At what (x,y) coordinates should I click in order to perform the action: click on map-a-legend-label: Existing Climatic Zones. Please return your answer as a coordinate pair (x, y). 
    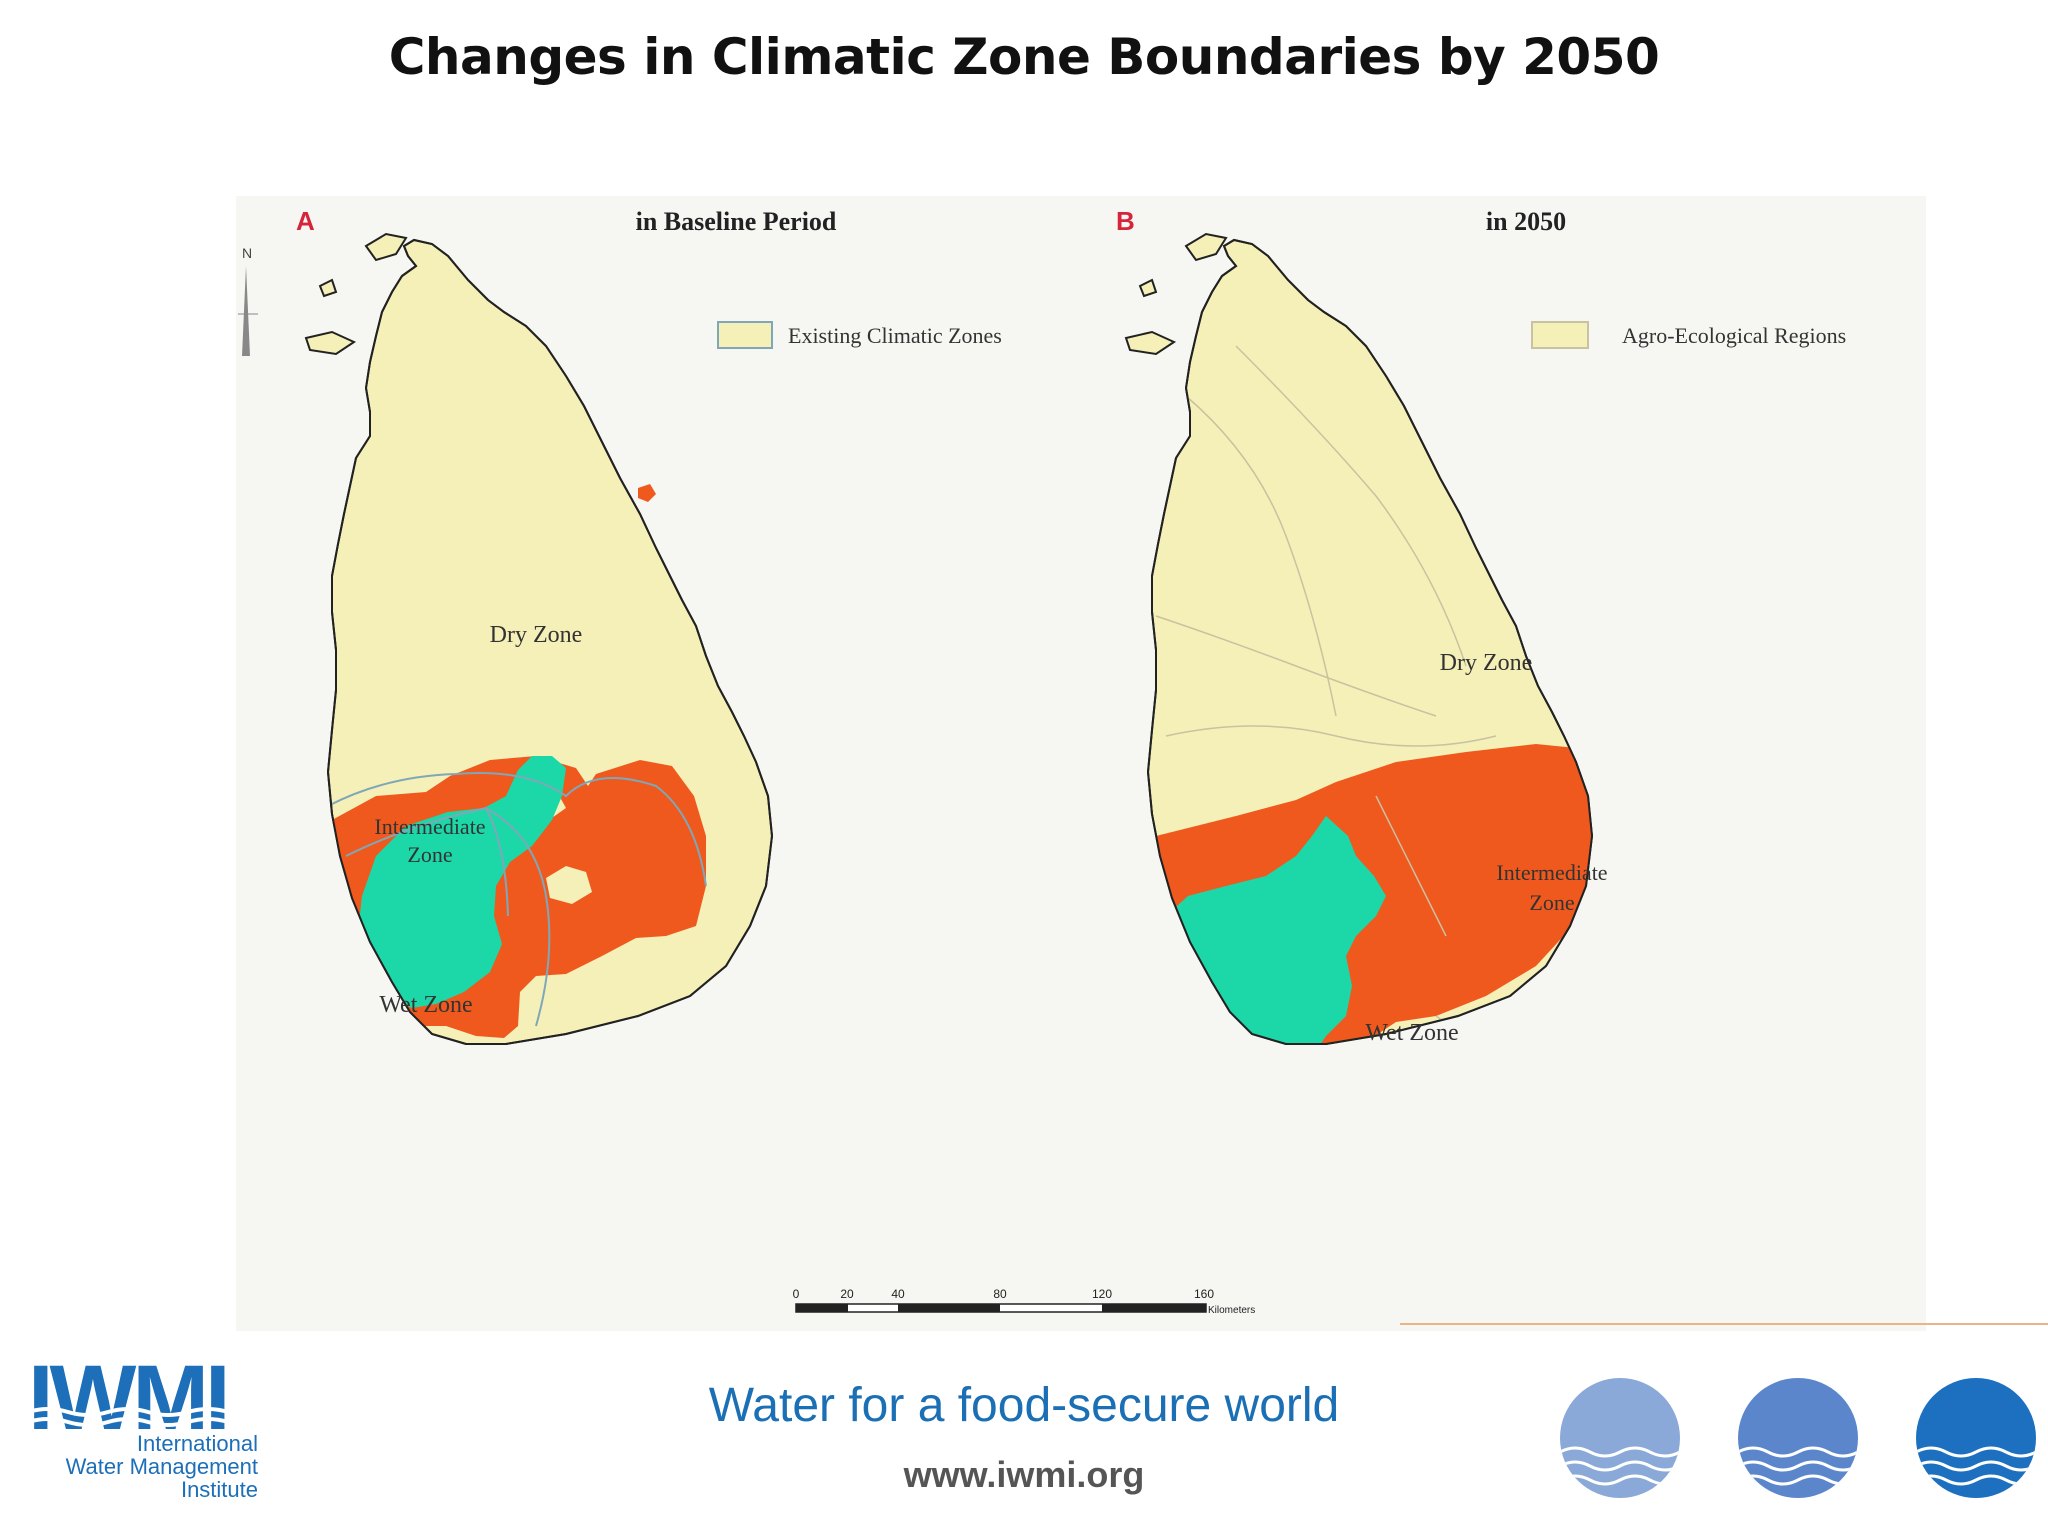
    Looking at the image, I should click on (895, 335).